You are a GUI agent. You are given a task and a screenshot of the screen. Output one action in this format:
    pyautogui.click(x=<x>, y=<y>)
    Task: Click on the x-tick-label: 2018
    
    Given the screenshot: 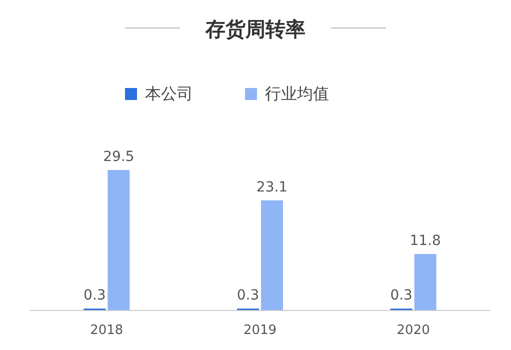 What is the action you would take?
    pyautogui.click(x=107, y=330)
    